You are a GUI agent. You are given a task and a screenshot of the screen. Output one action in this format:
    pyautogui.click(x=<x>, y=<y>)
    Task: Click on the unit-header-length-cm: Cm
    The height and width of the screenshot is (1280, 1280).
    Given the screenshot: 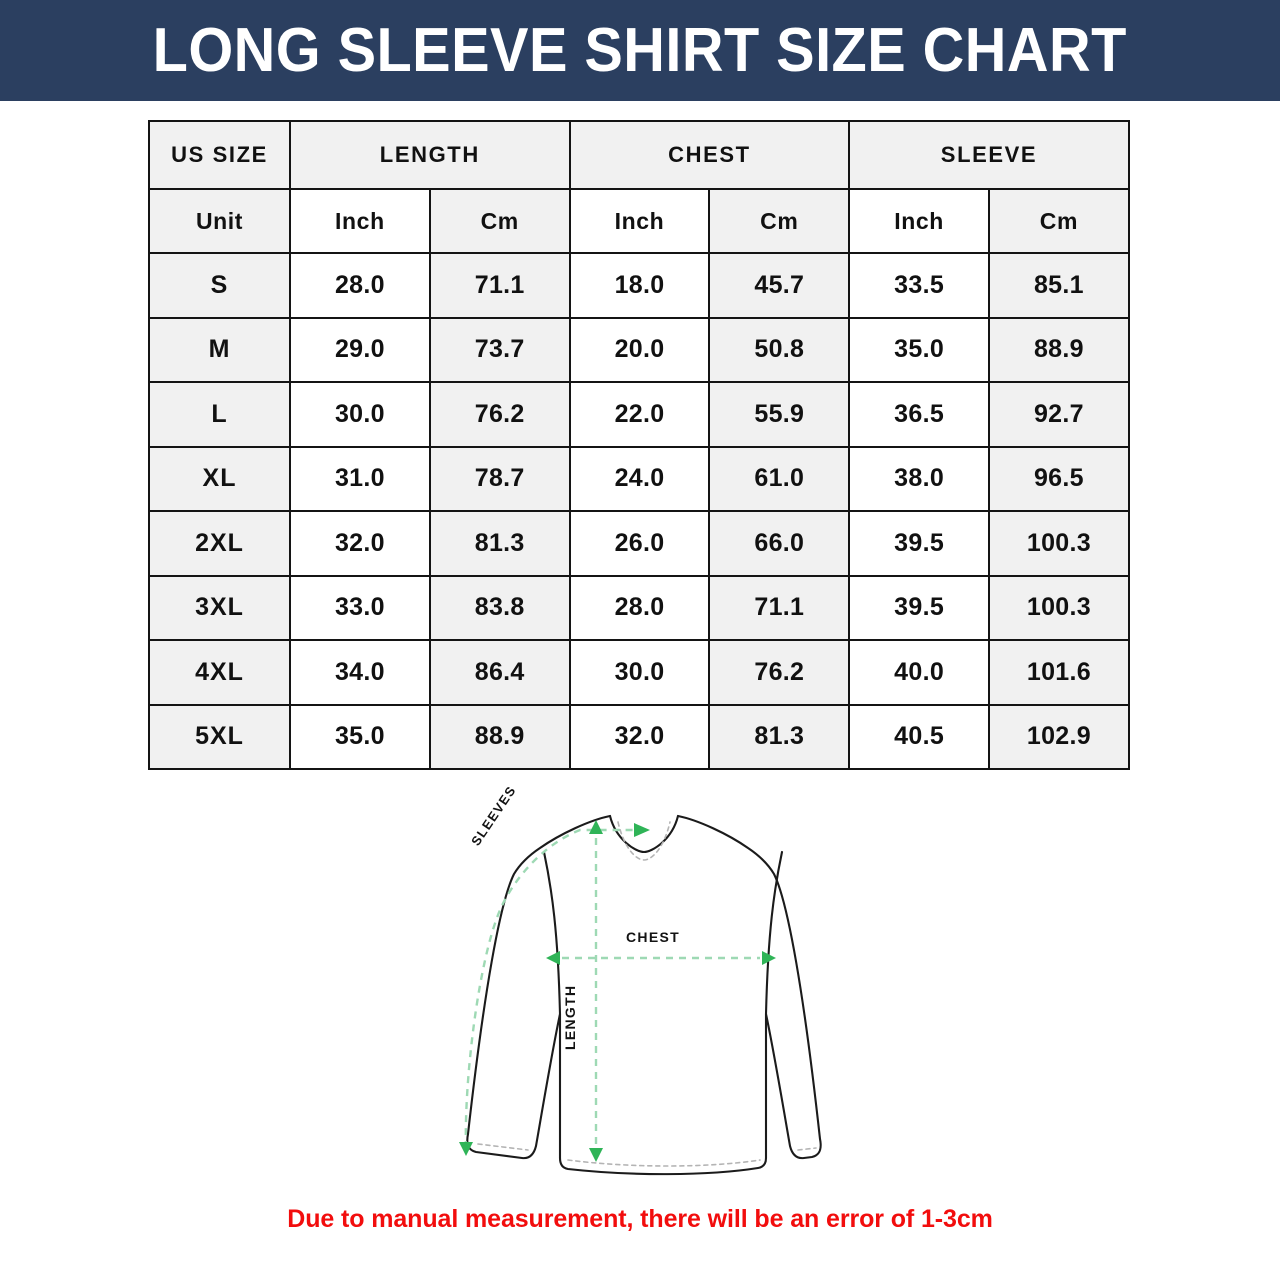 What is the action you would take?
    pyautogui.click(x=499, y=221)
    